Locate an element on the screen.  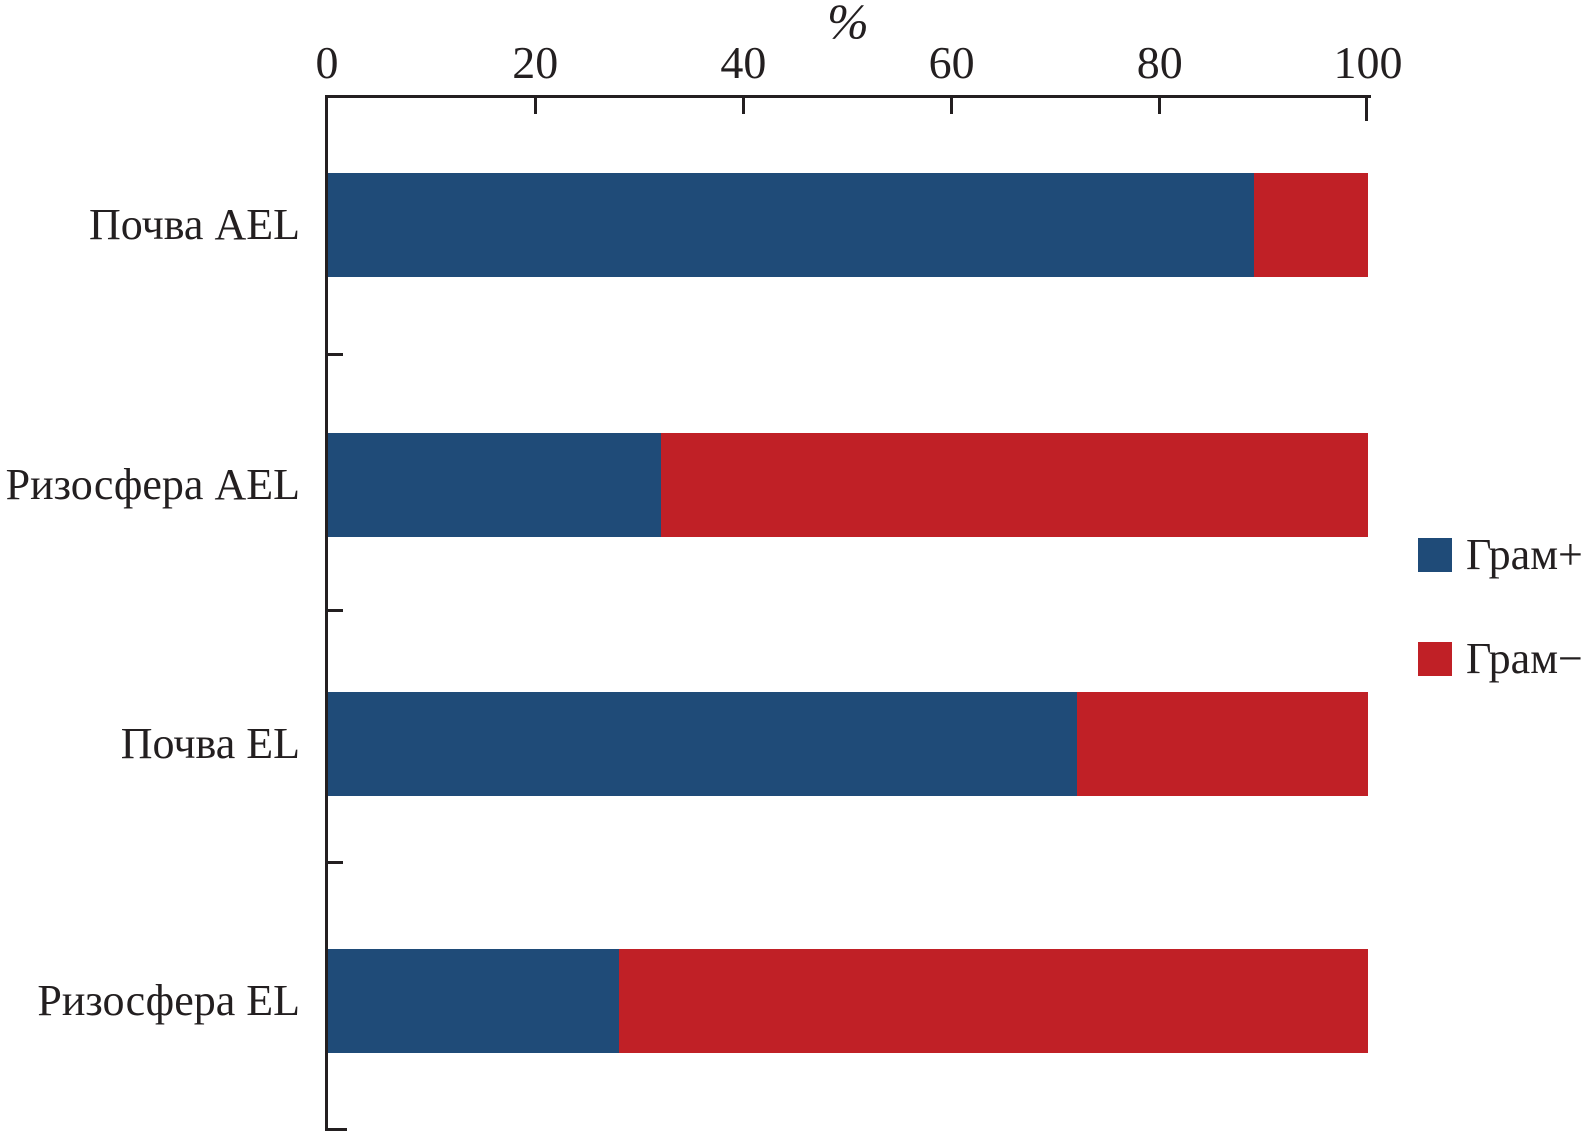
y-axis-category-label: Ризосфера AEL is located at coordinates (152, 484).